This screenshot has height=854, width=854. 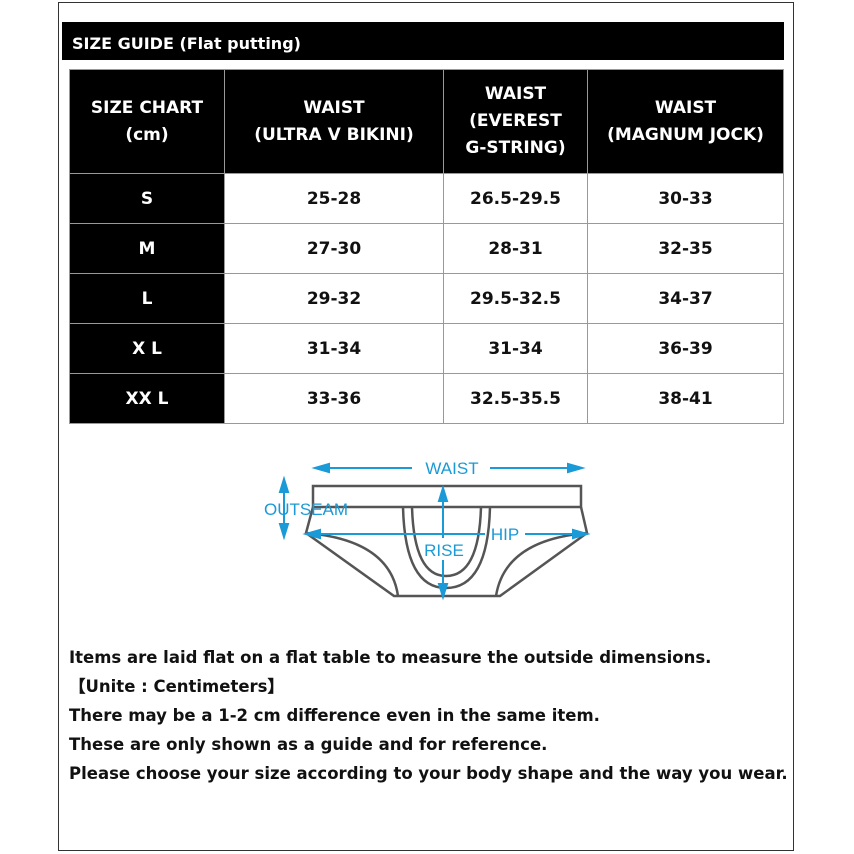 What do you see at coordinates (515, 398) in the screenshot?
I see `waist-cell: 32.5-35.5` at bounding box center [515, 398].